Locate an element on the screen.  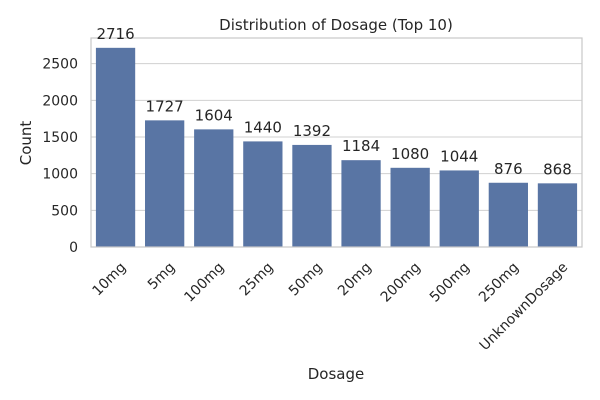
x-tick-label: 50mg is located at coordinates (306, 279).